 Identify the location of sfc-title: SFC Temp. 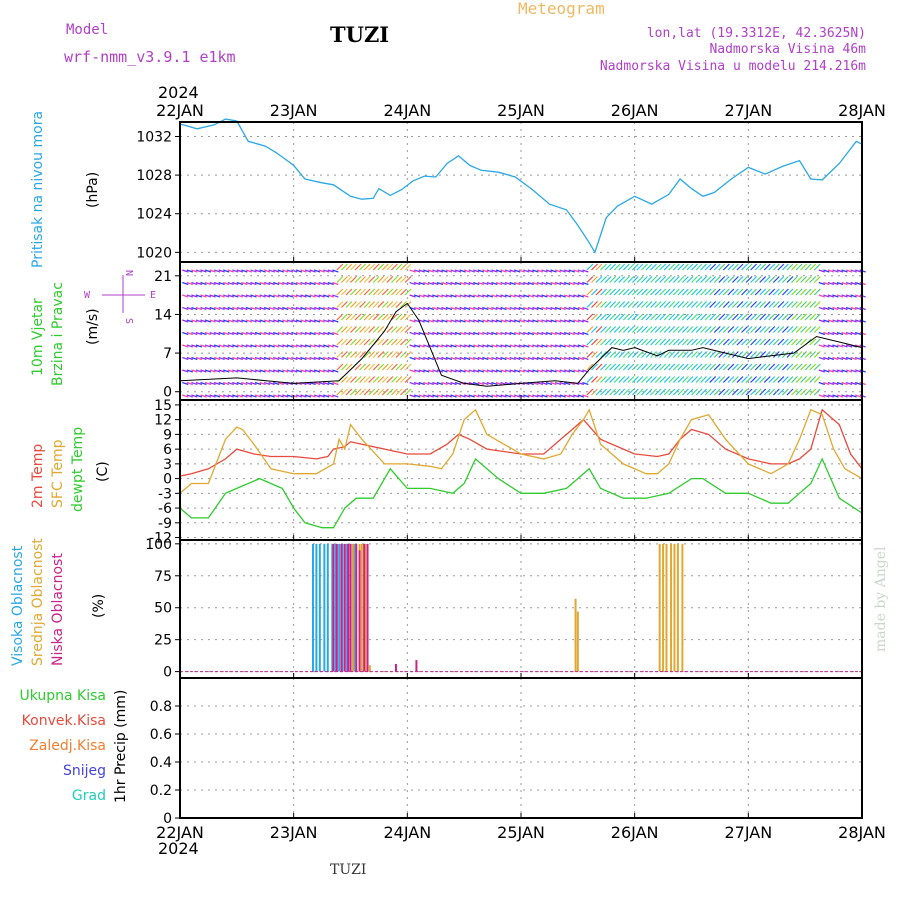
(58, 473).